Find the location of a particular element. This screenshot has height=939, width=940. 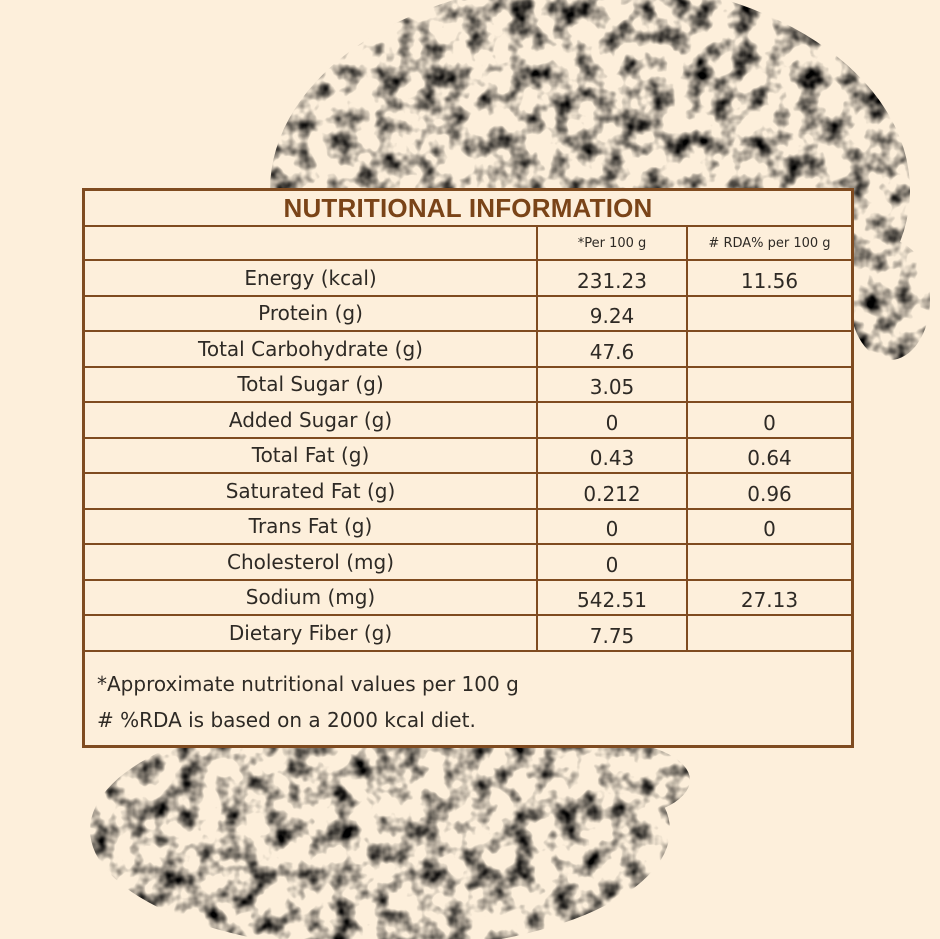

rda-value: 0.96 is located at coordinates (768, 491).